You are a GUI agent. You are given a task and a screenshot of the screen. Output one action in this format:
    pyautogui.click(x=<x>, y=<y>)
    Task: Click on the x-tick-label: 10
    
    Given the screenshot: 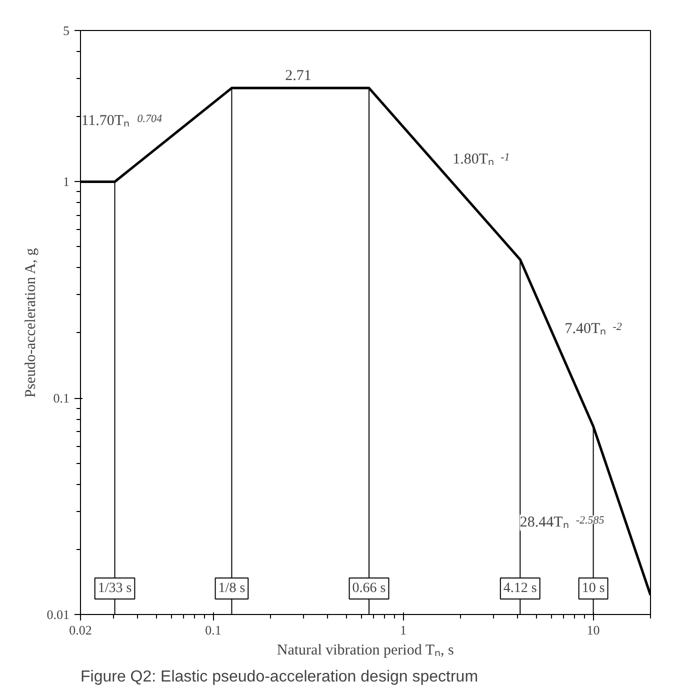 What is the action you would take?
    pyautogui.click(x=593, y=630)
    